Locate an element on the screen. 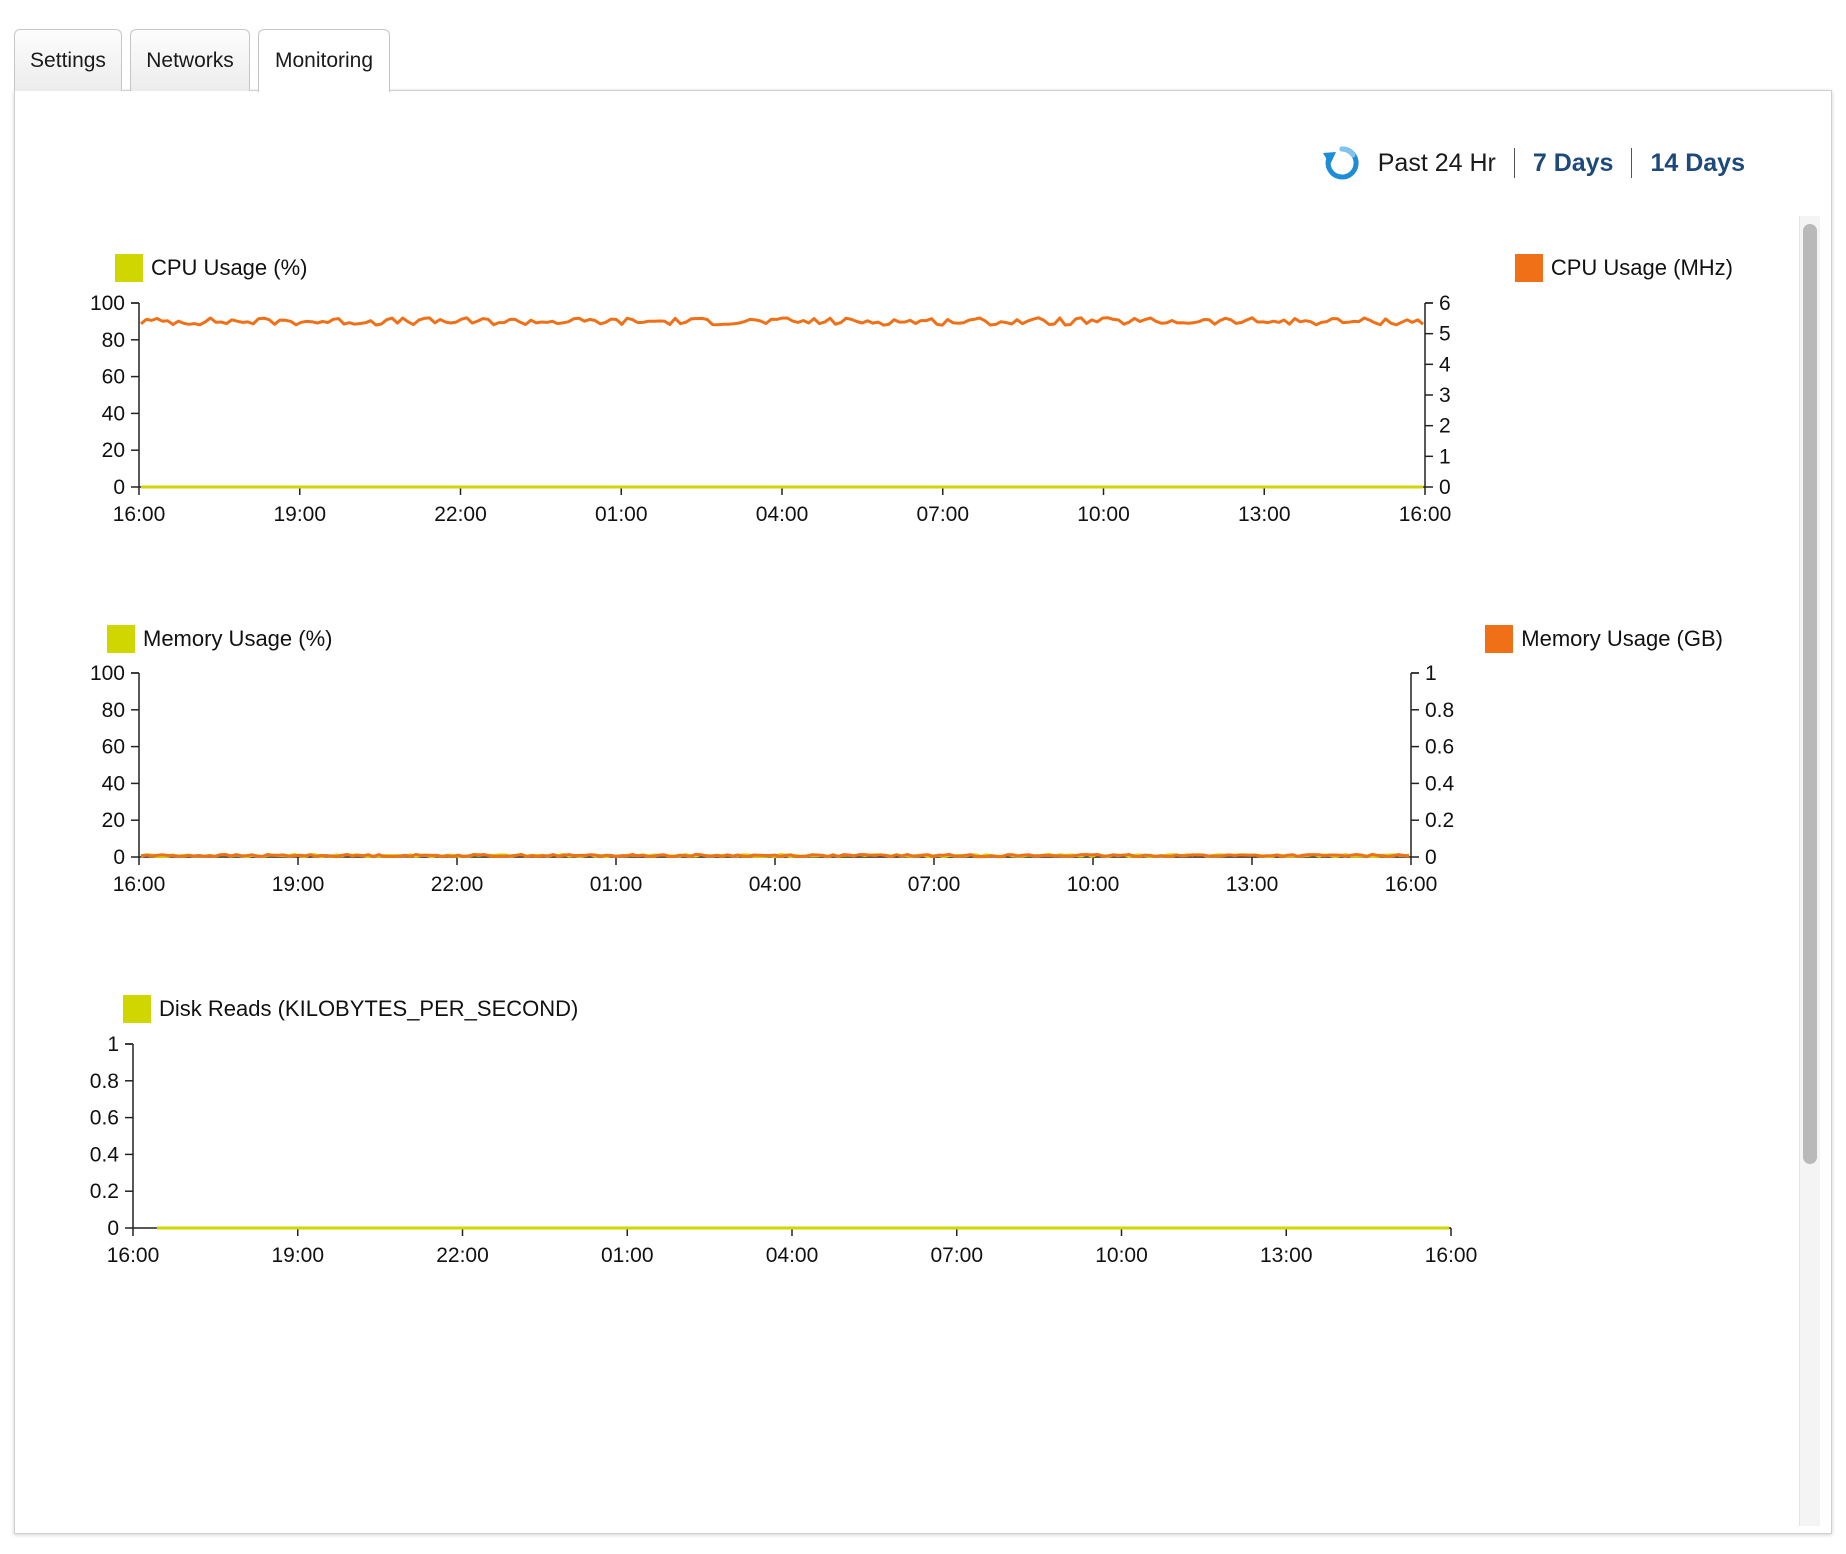 This screenshot has height=1554, width=1846. cpu-percent-legend: CPU Usage (%) is located at coordinates (211, 268).